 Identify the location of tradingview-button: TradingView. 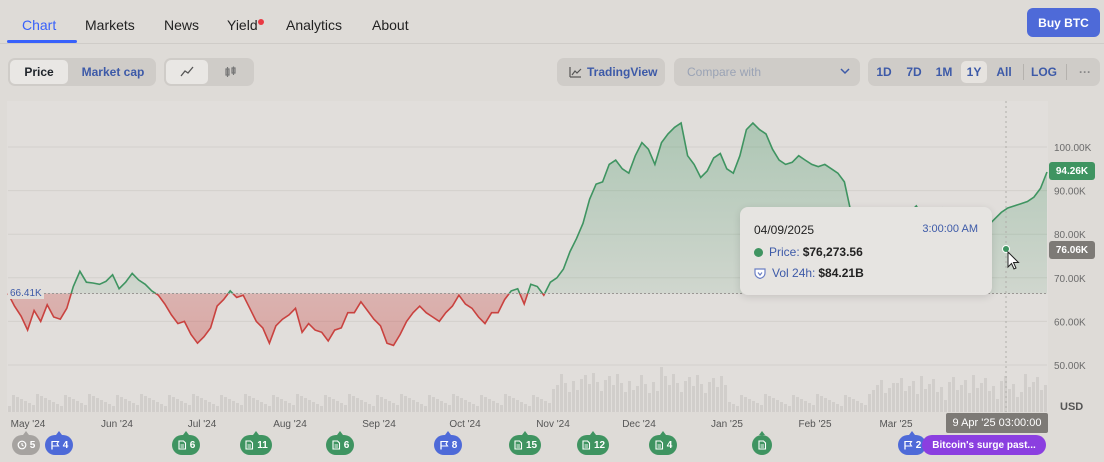
(611, 72).